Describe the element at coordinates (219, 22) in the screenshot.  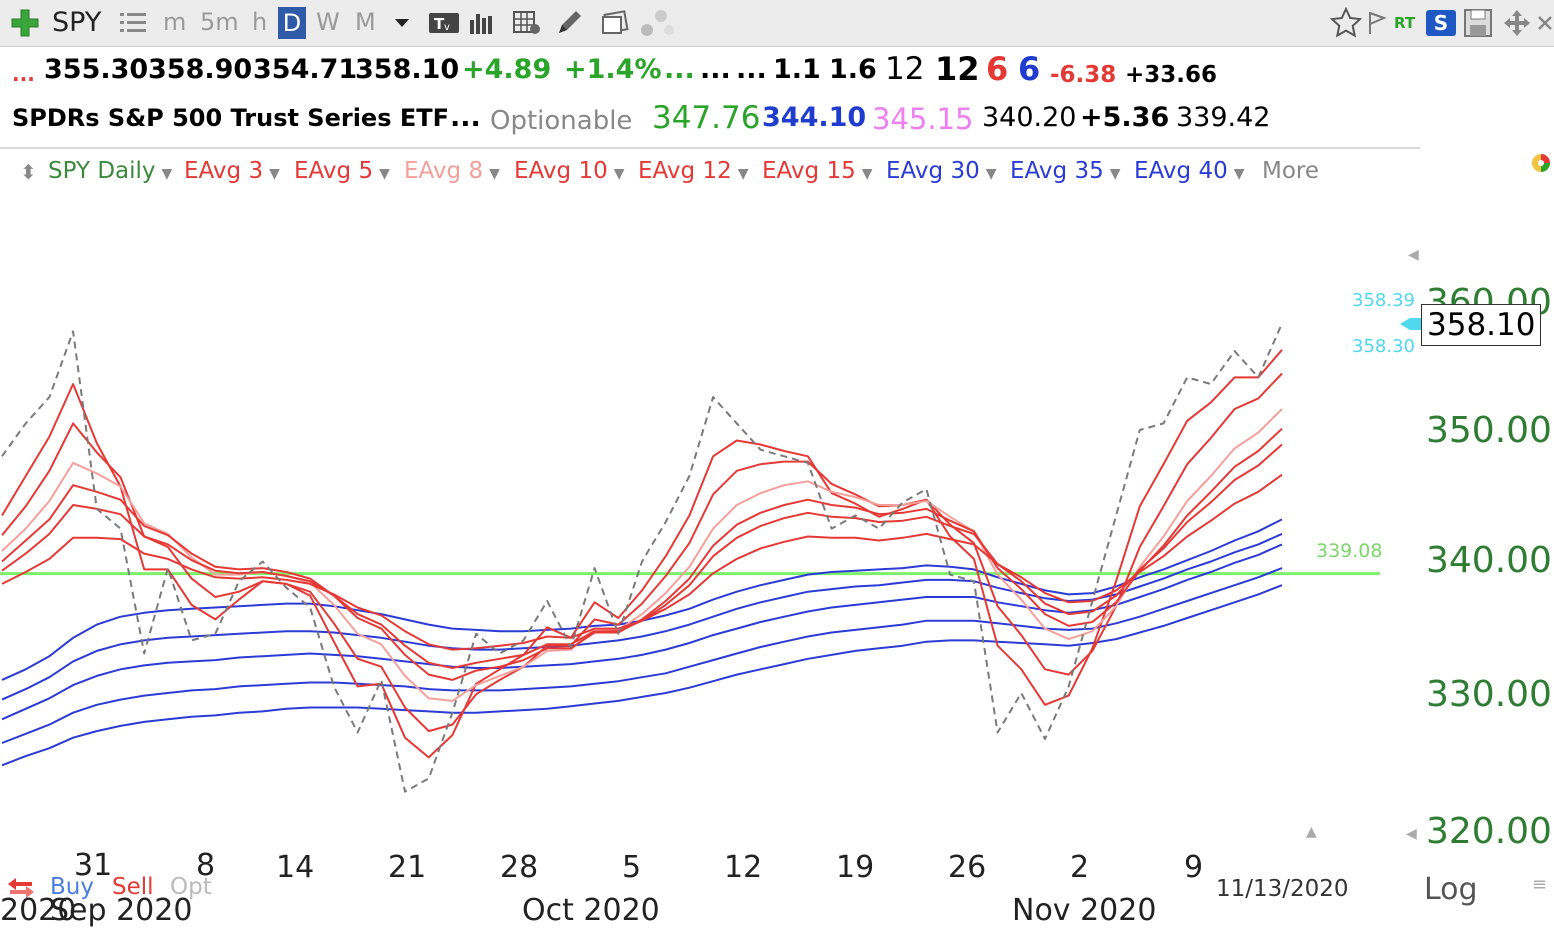
I see `interval-5m: 5m` at that location.